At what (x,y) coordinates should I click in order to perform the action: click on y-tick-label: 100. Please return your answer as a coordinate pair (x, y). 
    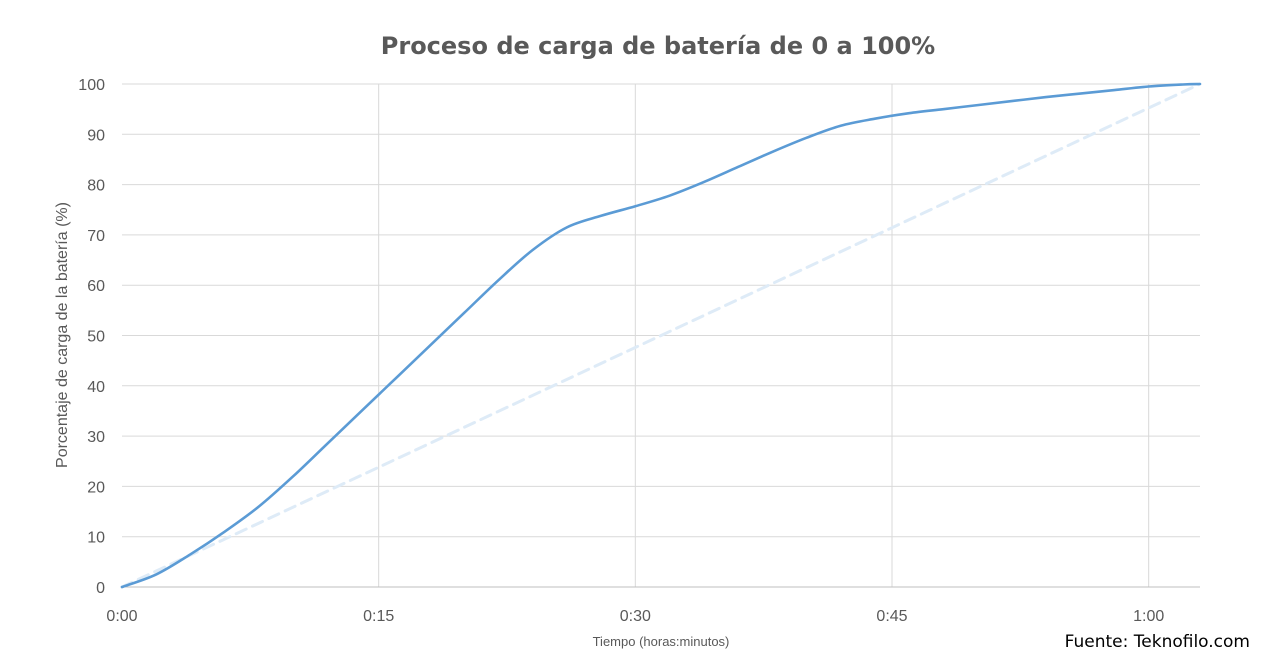
    Looking at the image, I should click on (91, 85).